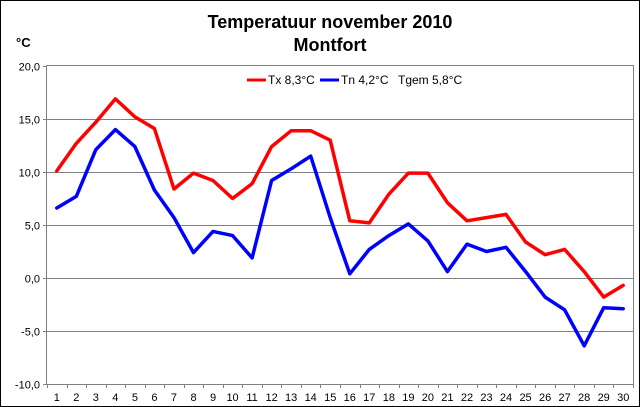 This screenshot has width=640, height=407. Describe the element at coordinates (467, 398) in the screenshot. I see `x-tick-label: 22` at that location.